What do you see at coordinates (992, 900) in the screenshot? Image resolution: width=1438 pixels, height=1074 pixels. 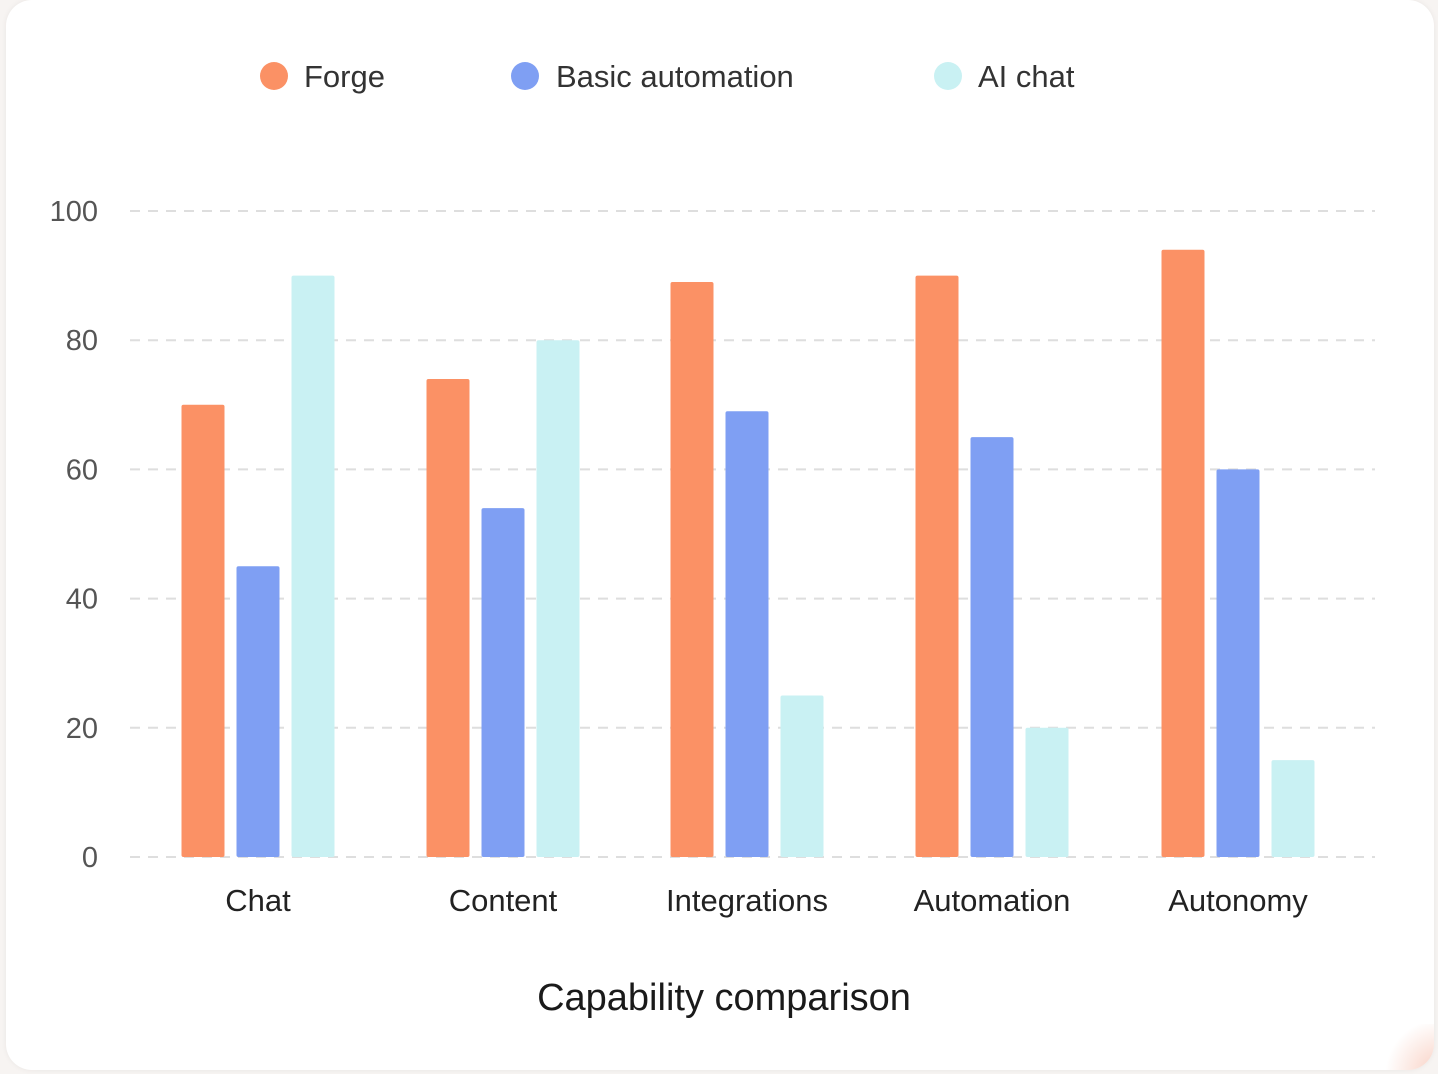 I see `x-category-label: Automation` at bounding box center [992, 900].